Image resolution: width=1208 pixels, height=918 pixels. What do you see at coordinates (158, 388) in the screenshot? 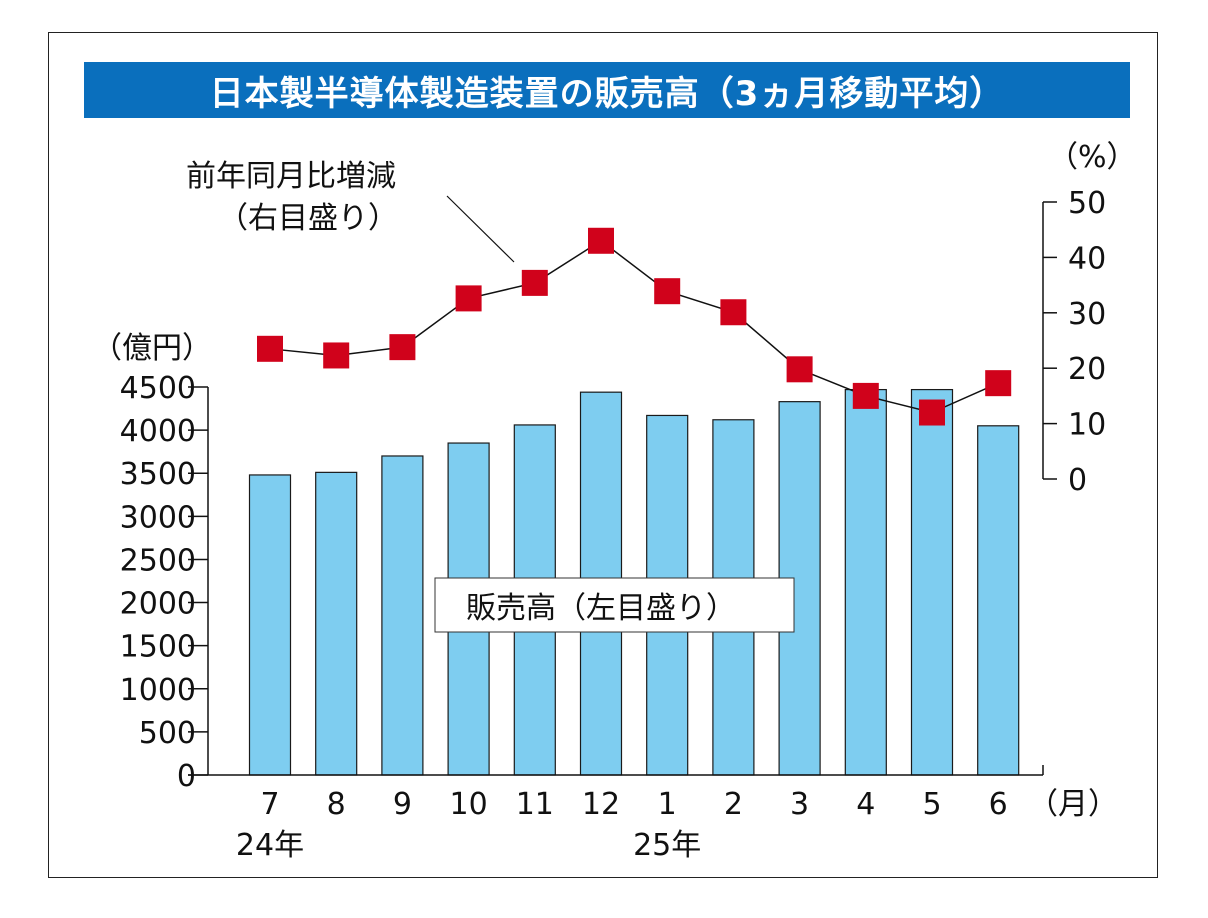
I see `left-y-tick-label: 4500` at bounding box center [158, 388].